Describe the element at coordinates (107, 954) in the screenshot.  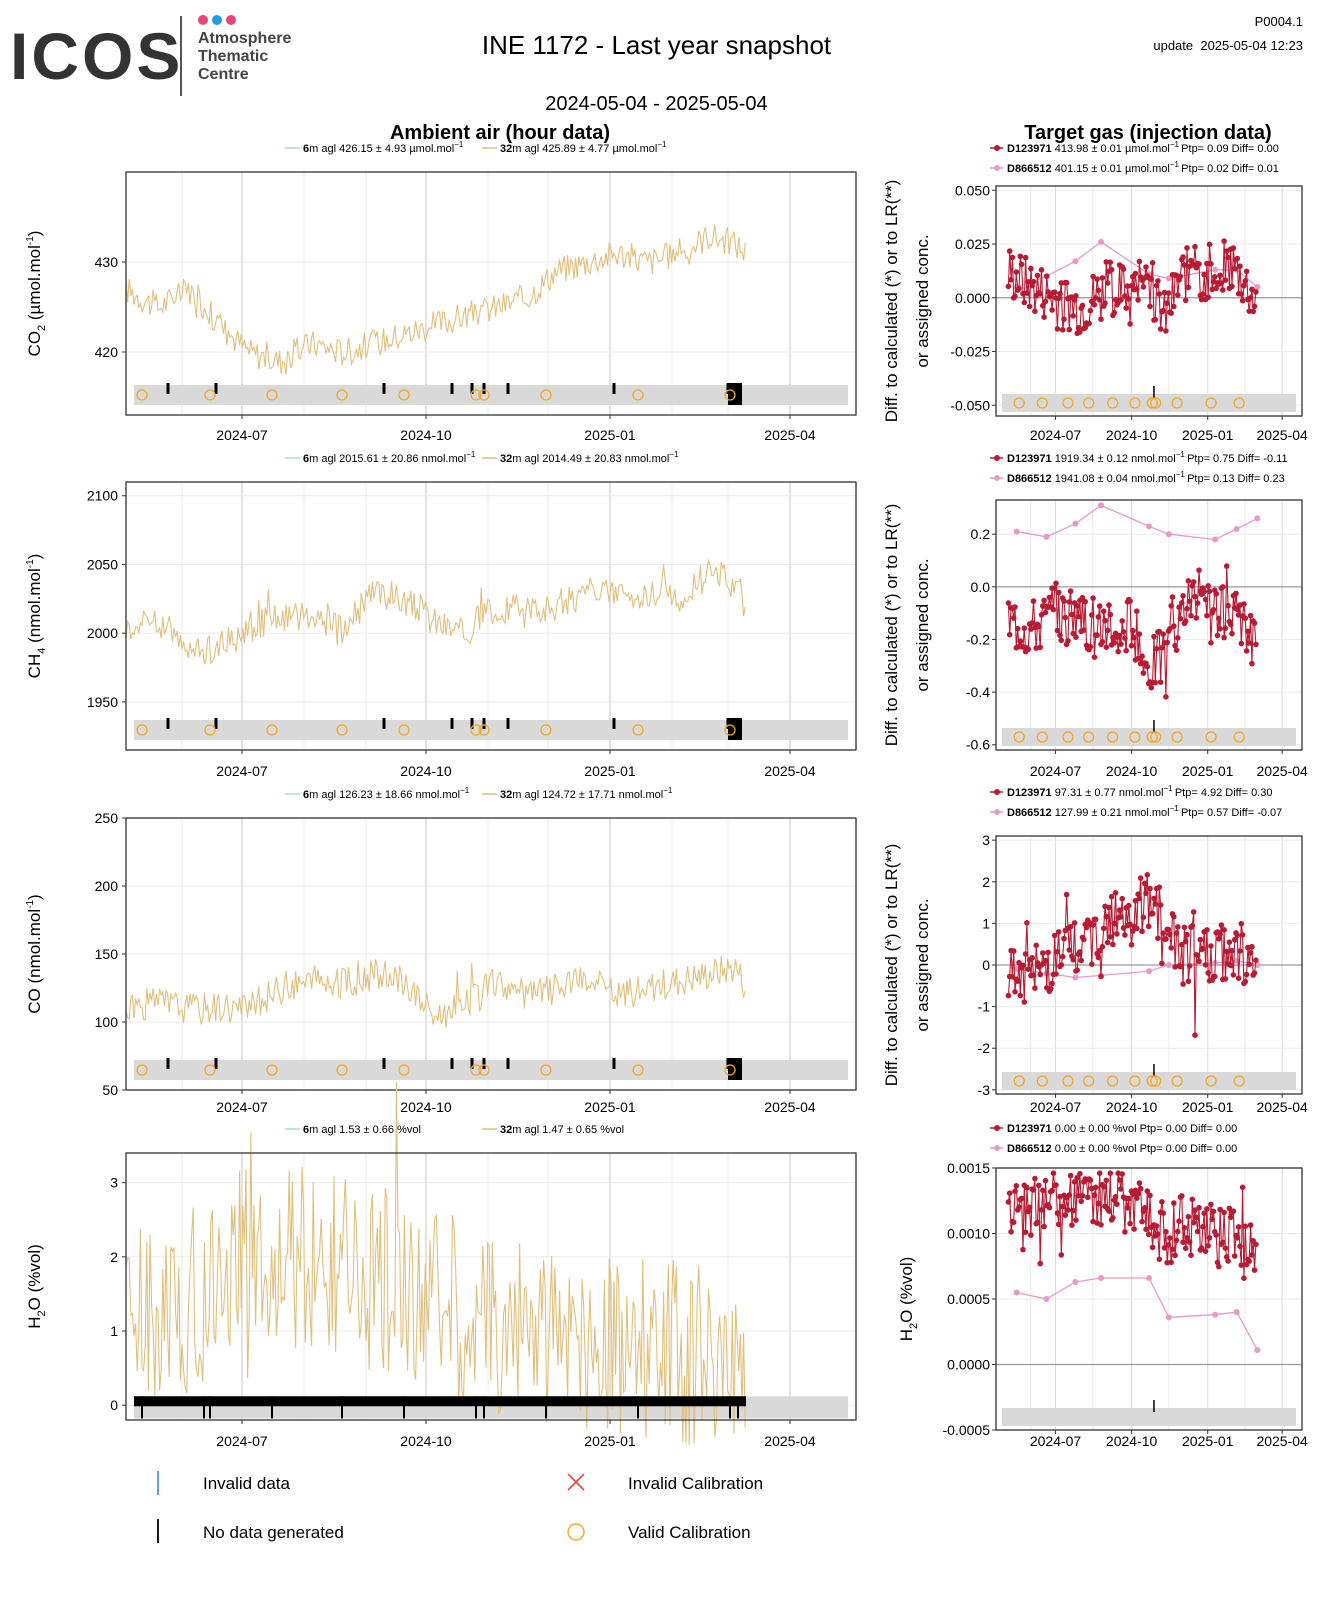
I see `y-tick-label: 150` at that location.